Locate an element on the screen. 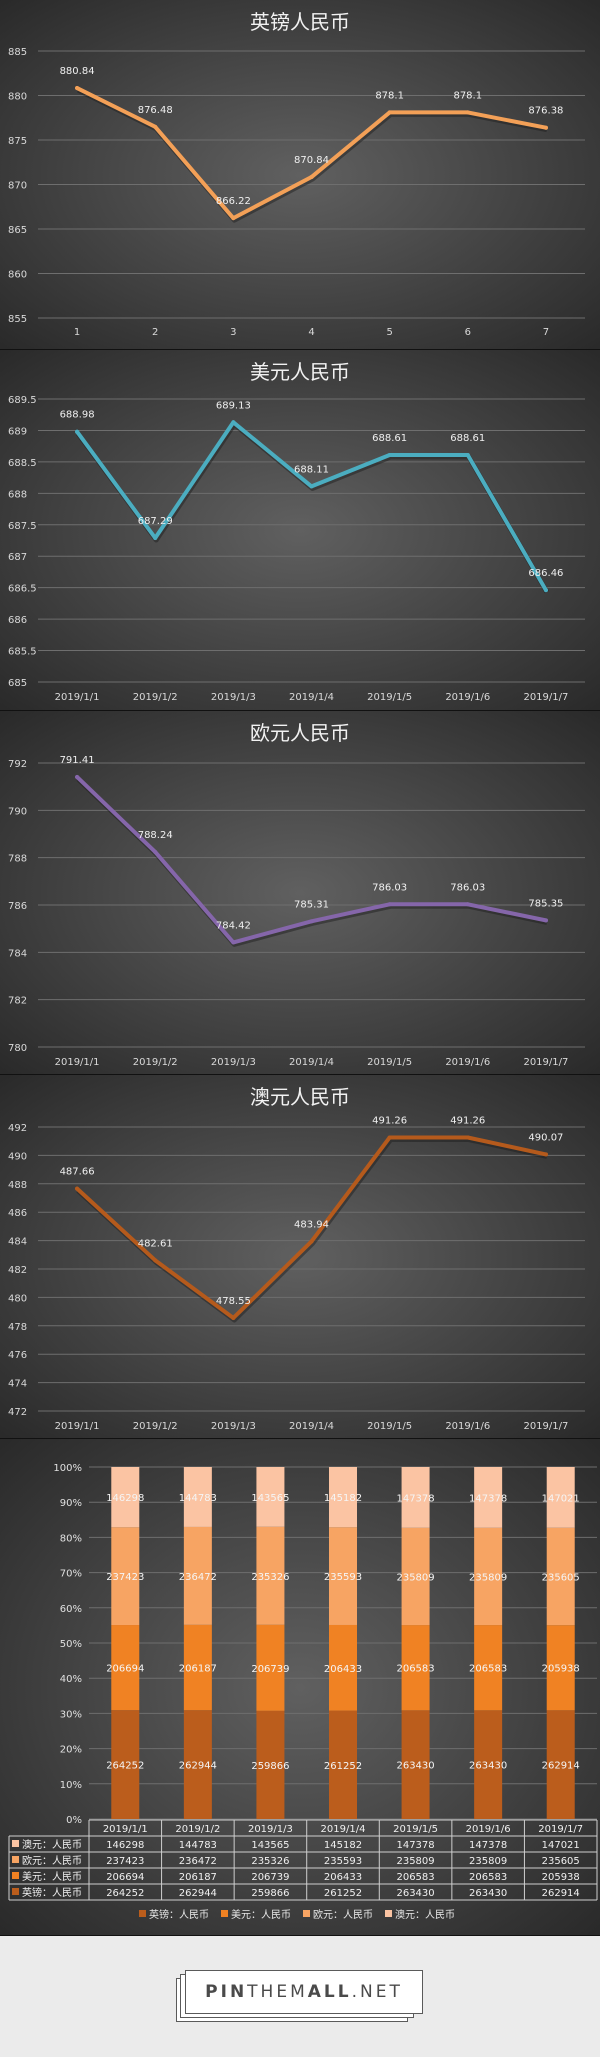 This screenshot has width=600, height=2057. table-cell: 235809 is located at coordinates (488, 1861).